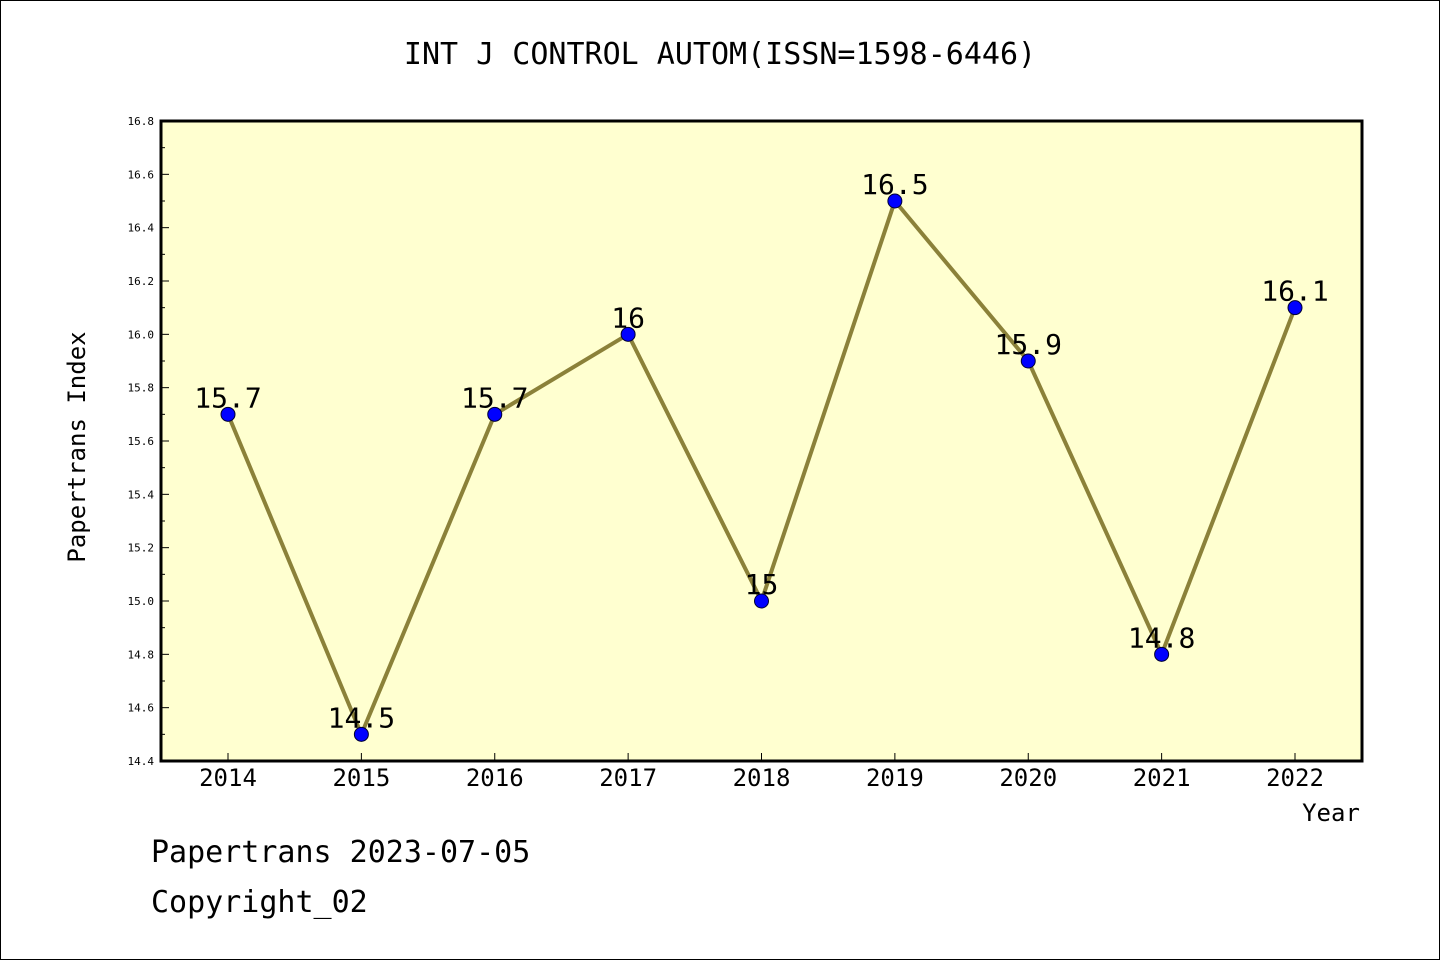 This screenshot has width=1440, height=960. Describe the element at coordinates (1331, 813) in the screenshot. I see `x-axis-label: Year` at that location.